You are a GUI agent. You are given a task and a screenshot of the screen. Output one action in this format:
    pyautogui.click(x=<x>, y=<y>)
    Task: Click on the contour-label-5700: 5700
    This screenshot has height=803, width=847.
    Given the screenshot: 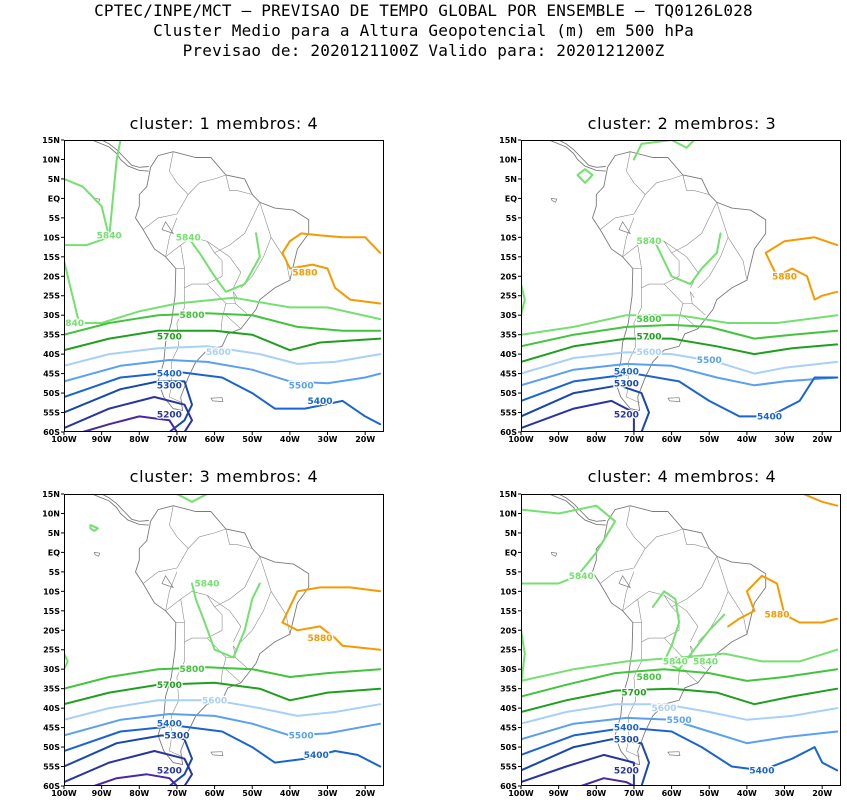 What is the action you would take?
    pyautogui.click(x=169, y=338)
    